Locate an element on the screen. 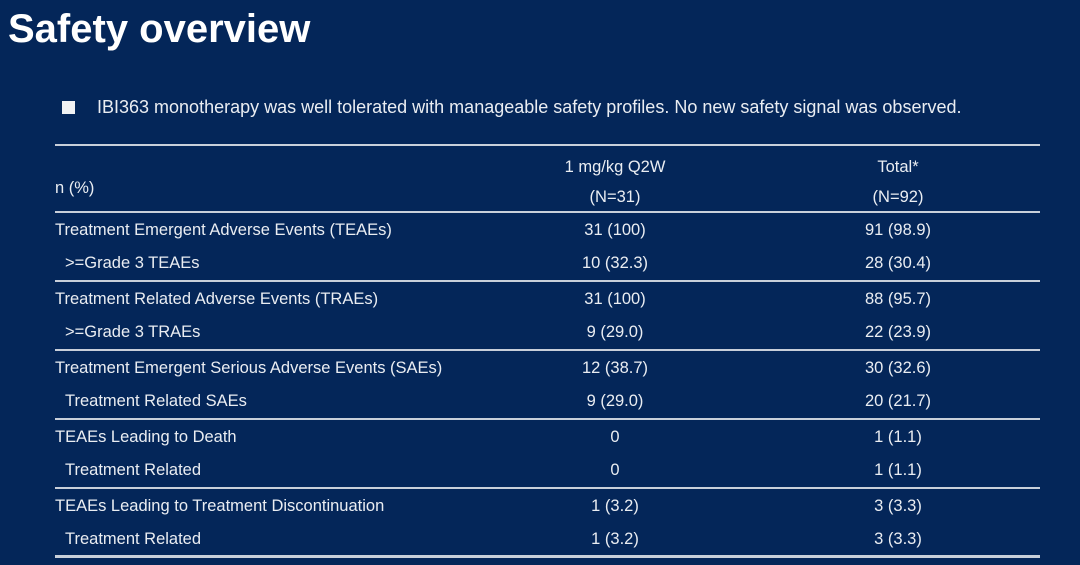  table-row: >=Grade 3 TRAEs 9 (29.0) 22 (23.9) is located at coordinates (547, 334).